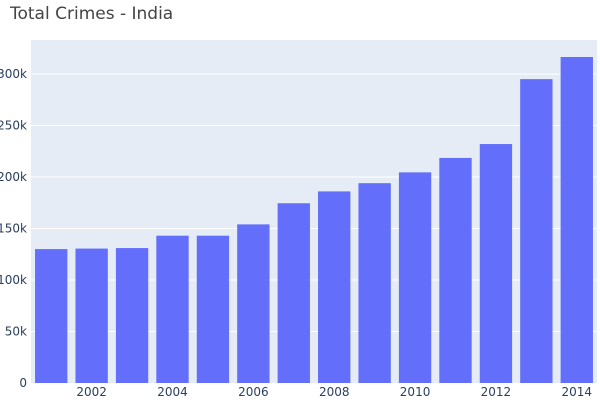 Image resolution: width=600 pixels, height=400 pixels. What do you see at coordinates (253, 303) in the screenshot?
I see `bar-2006` at bounding box center [253, 303].